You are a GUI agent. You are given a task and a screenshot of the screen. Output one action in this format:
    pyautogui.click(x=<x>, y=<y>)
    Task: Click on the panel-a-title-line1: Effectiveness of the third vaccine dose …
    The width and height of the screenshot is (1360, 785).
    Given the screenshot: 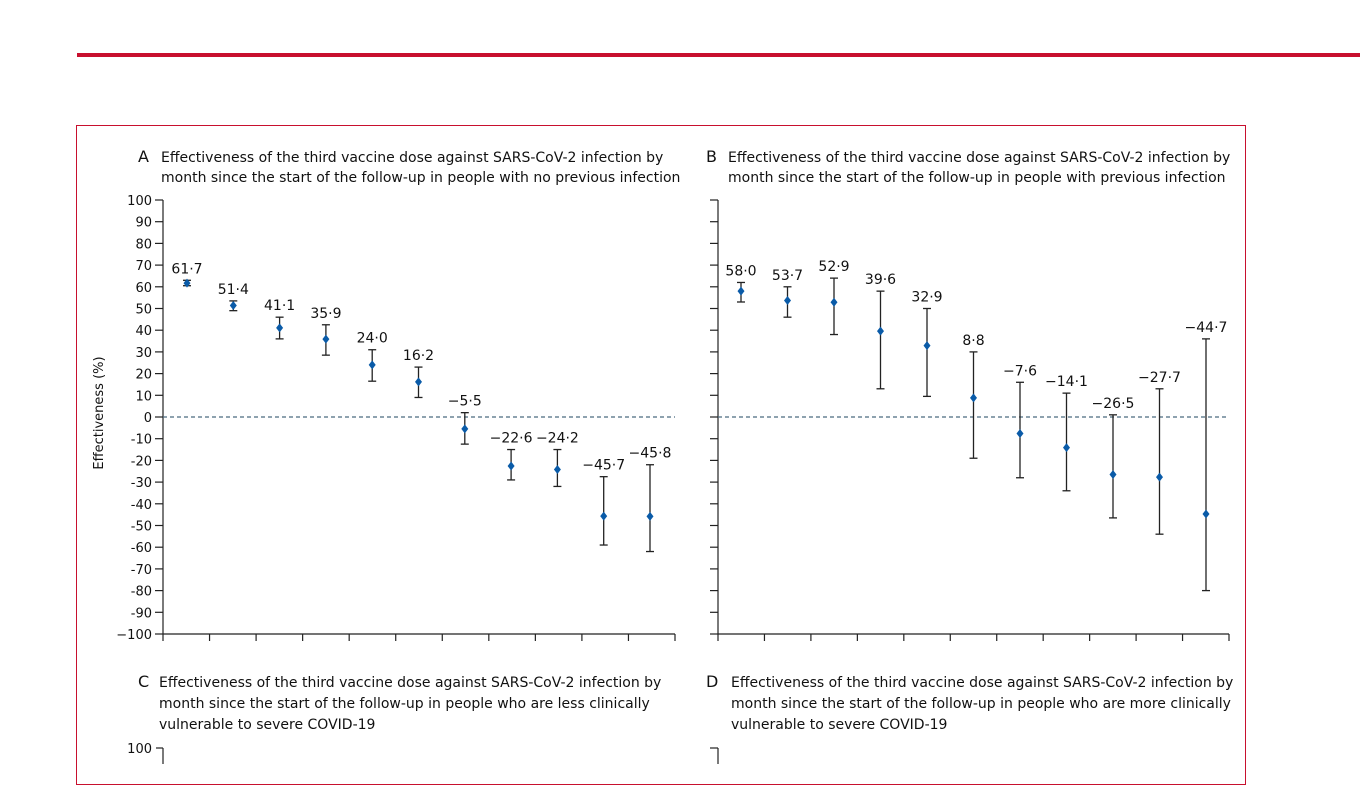 What is the action you would take?
    pyautogui.click(x=412, y=158)
    